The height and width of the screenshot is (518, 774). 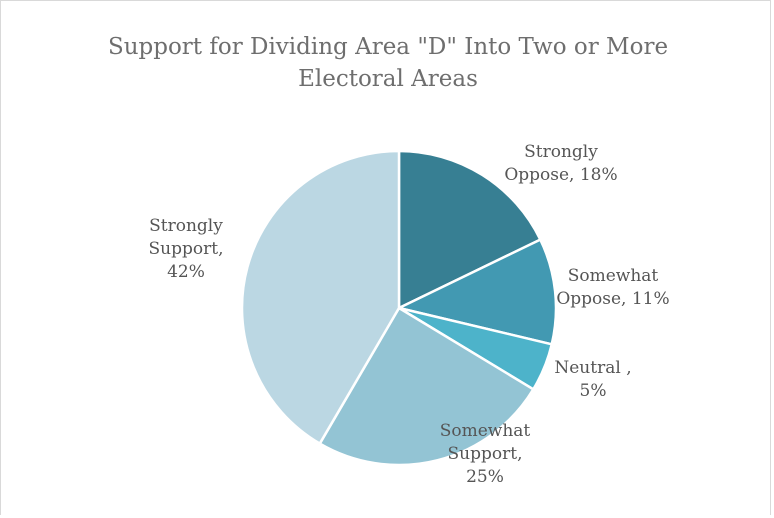 What do you see at coordinates (186, 272) in the screenshot?
I see `pie-label-line: 42%` at bounding box center [186, 272].